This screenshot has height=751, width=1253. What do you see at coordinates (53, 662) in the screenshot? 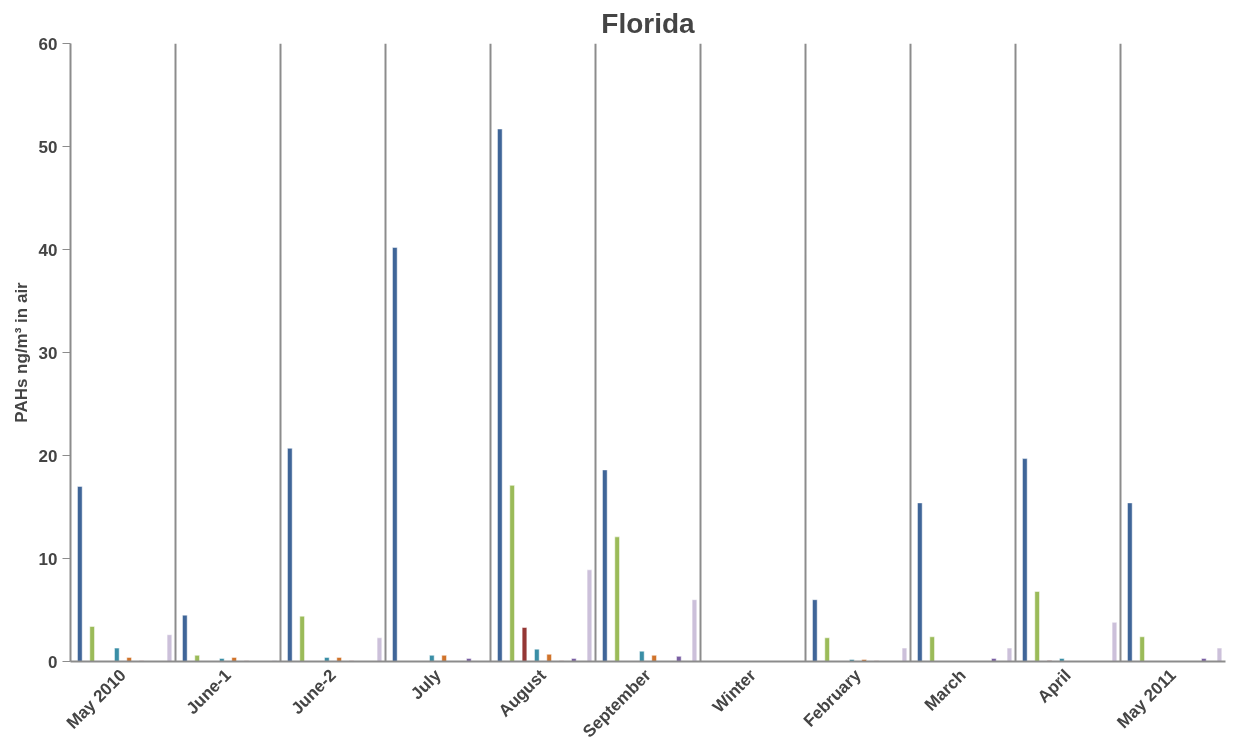
I see `y-tick-label: 0` at bounding box center [53, 662].